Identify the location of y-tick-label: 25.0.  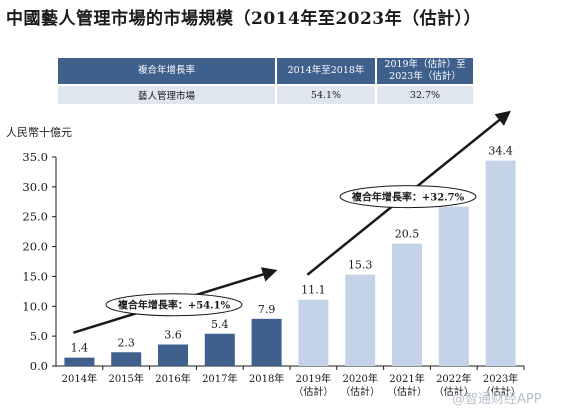
(35, 217).